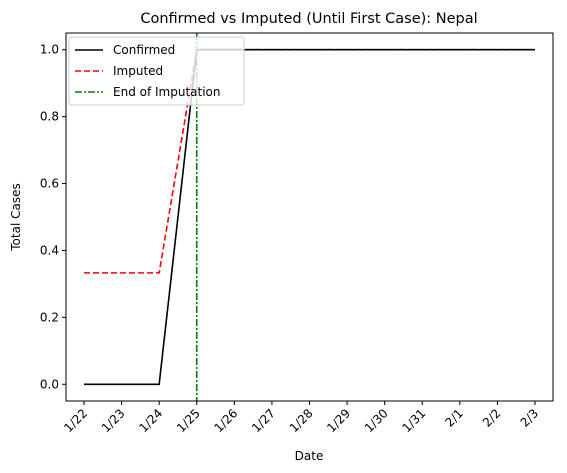 The height and width of the screenshot is (473, 567). What do you see at coordinates (454, 418) in the screenshot?
I see `x-tick-label: 2/1` at bounding box center [454, 418].